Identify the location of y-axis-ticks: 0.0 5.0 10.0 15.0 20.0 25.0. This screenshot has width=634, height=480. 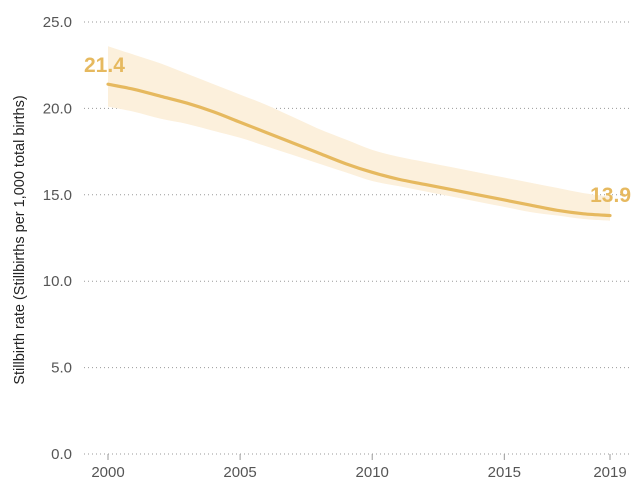
(57, 238).